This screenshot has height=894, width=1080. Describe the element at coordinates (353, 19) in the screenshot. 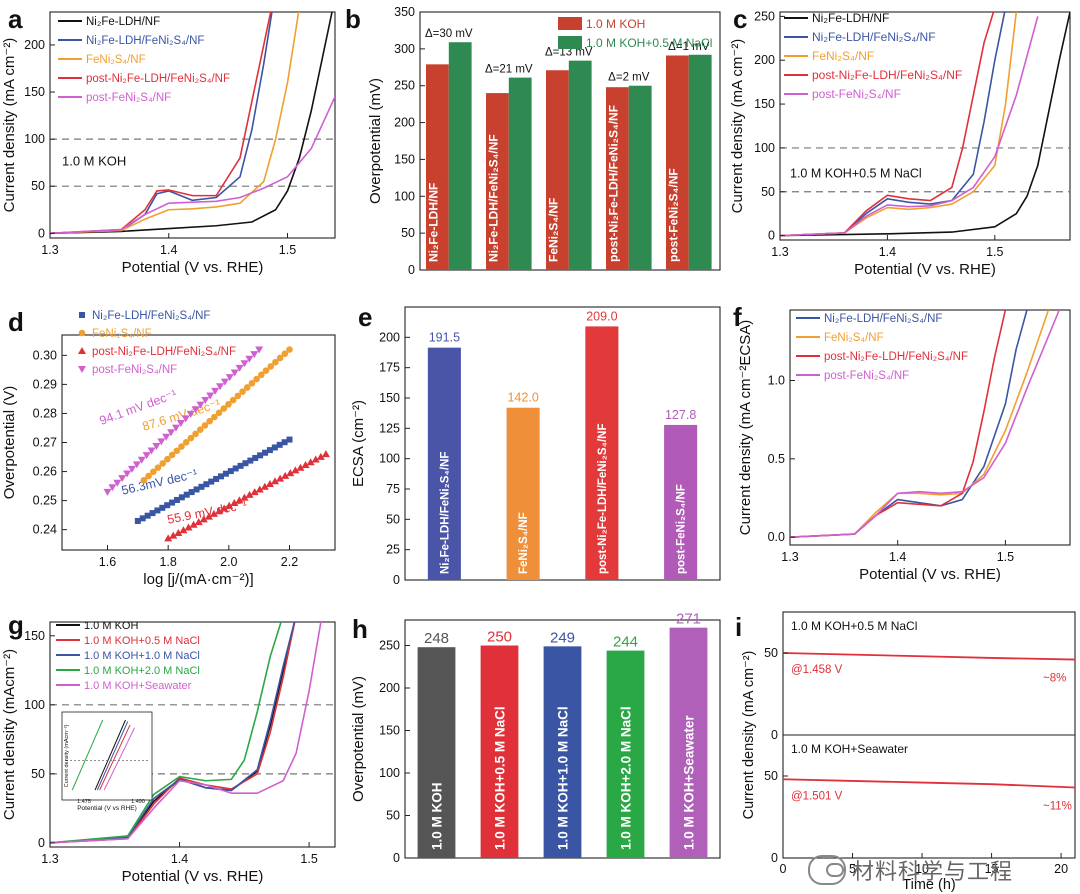

I see `panel-label-b: b` at that location.